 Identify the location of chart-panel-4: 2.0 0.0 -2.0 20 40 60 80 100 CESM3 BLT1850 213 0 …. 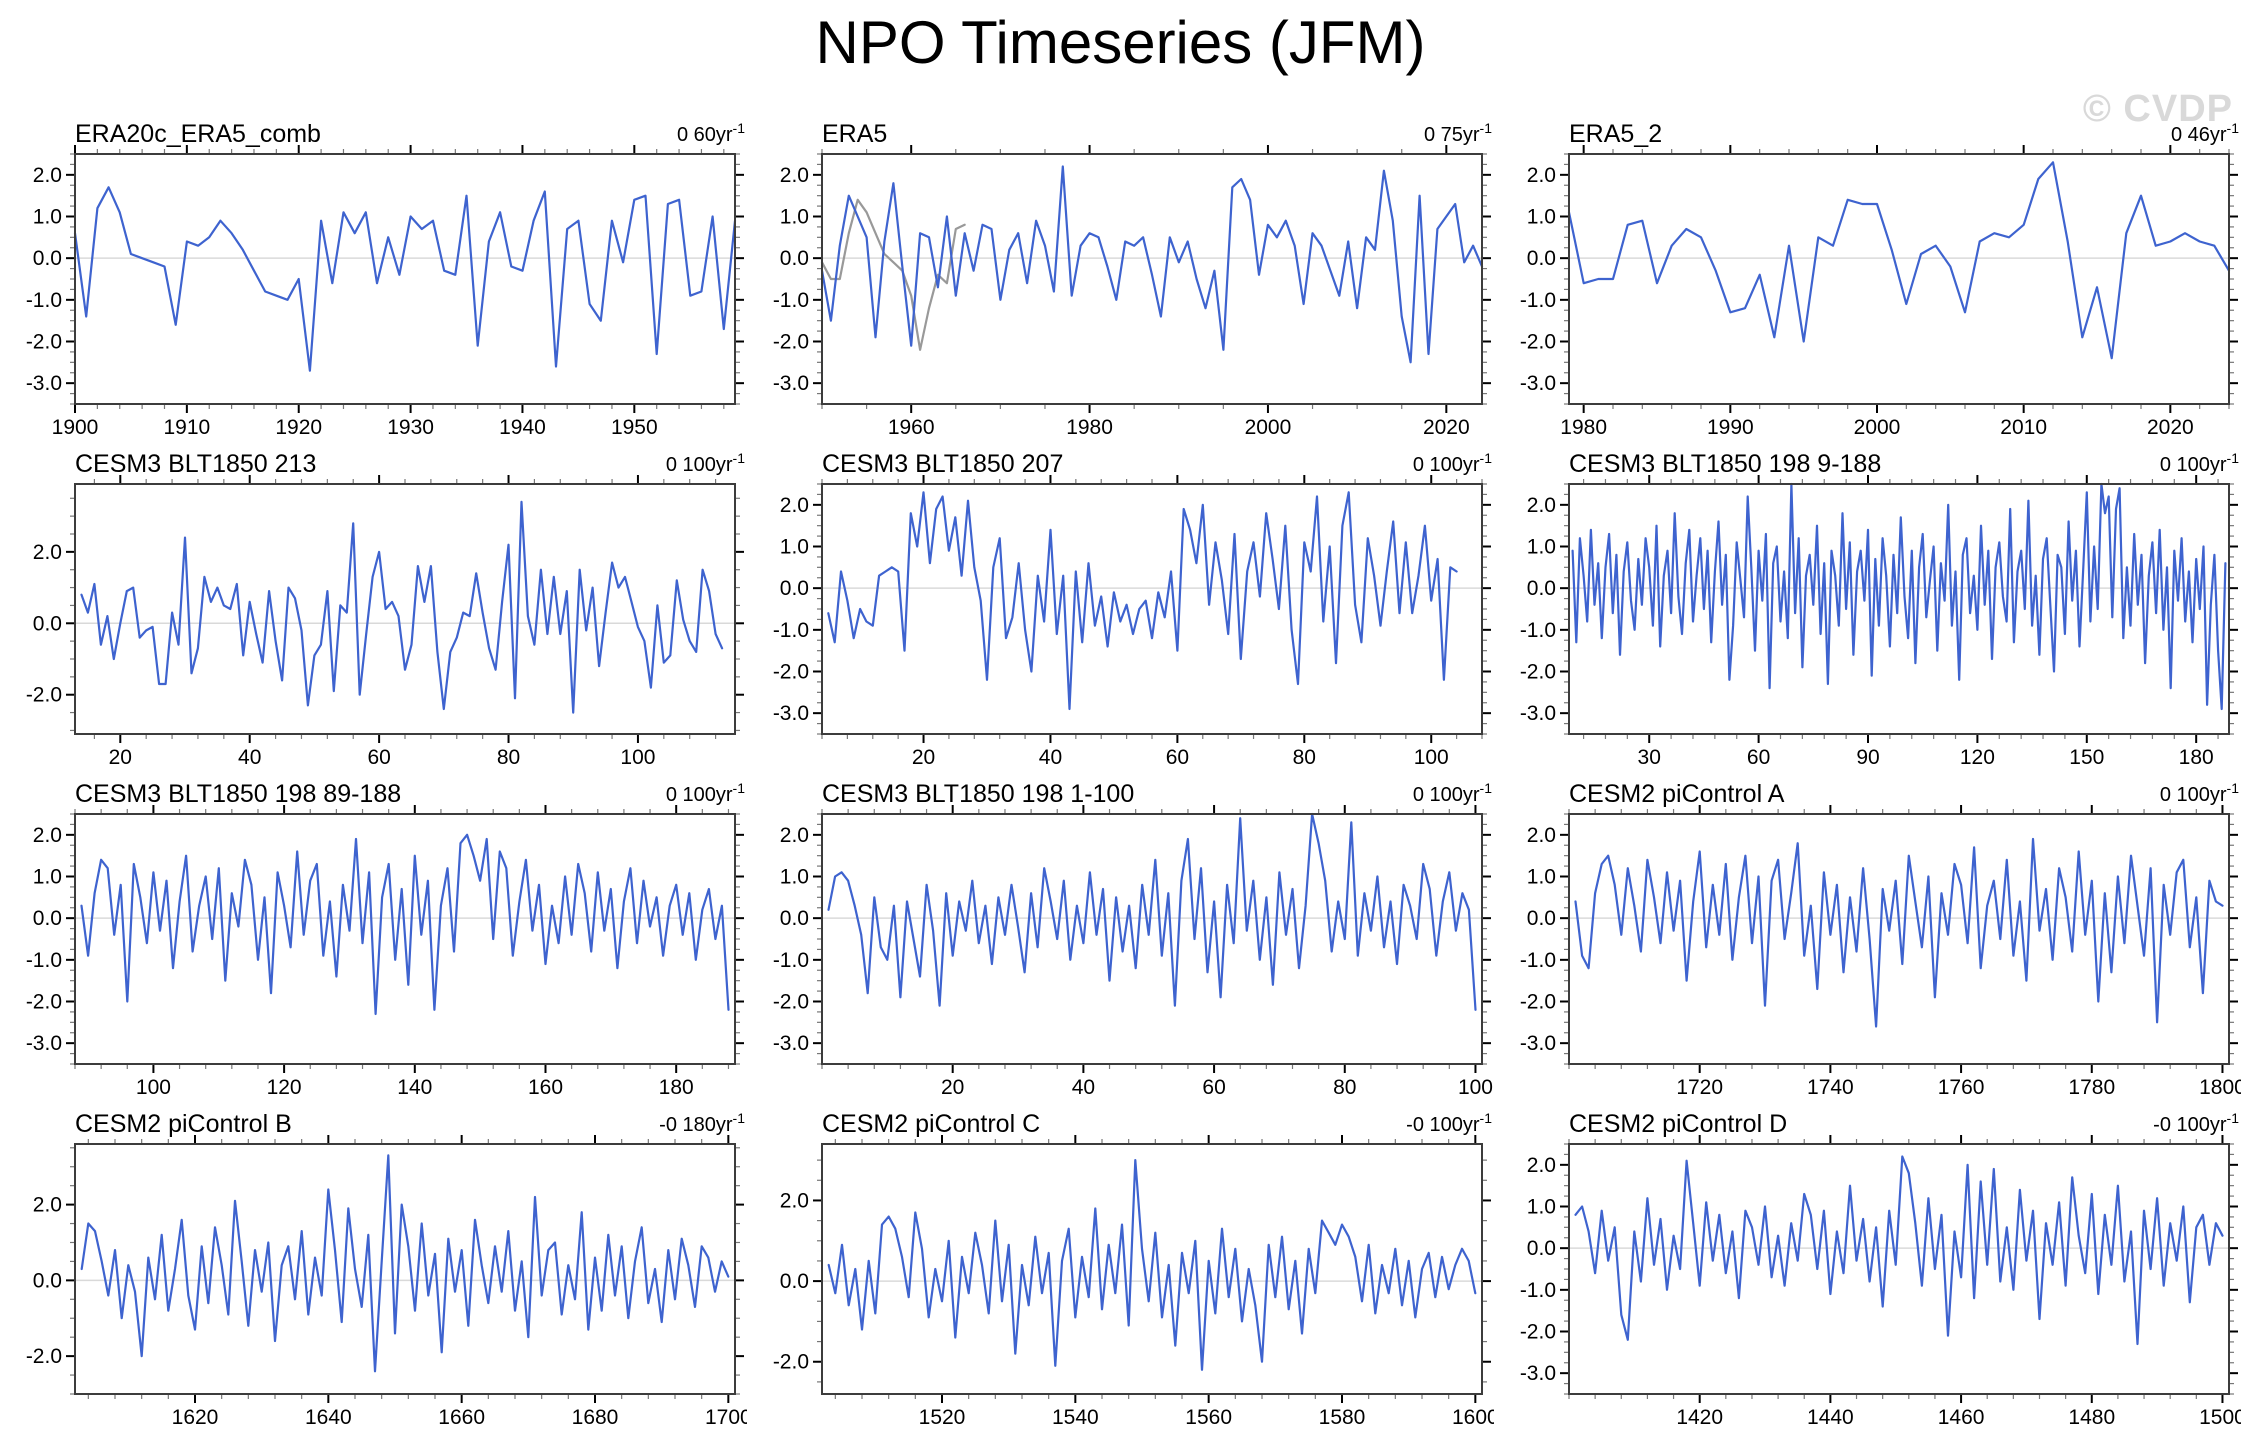
(373, 599).